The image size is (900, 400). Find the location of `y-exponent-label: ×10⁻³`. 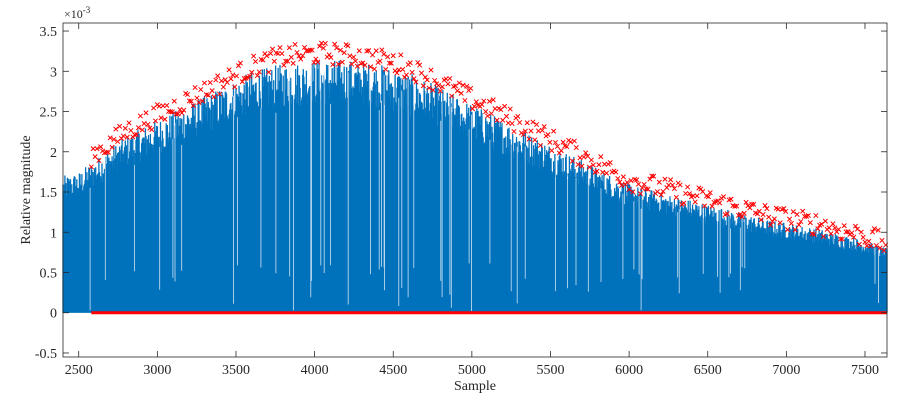

y-exponent-label: ×10⁻³ is located at coordinates (77, 13).